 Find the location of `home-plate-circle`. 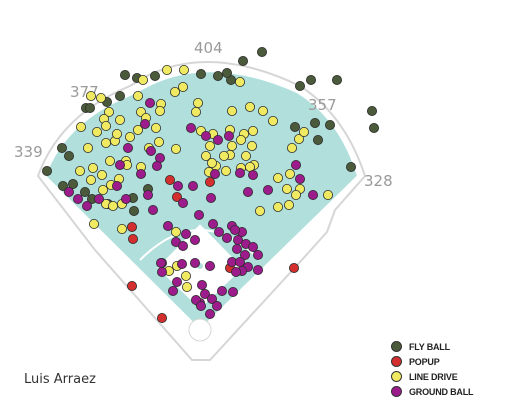

home-plate-circle is located at coordinates (200, 330).